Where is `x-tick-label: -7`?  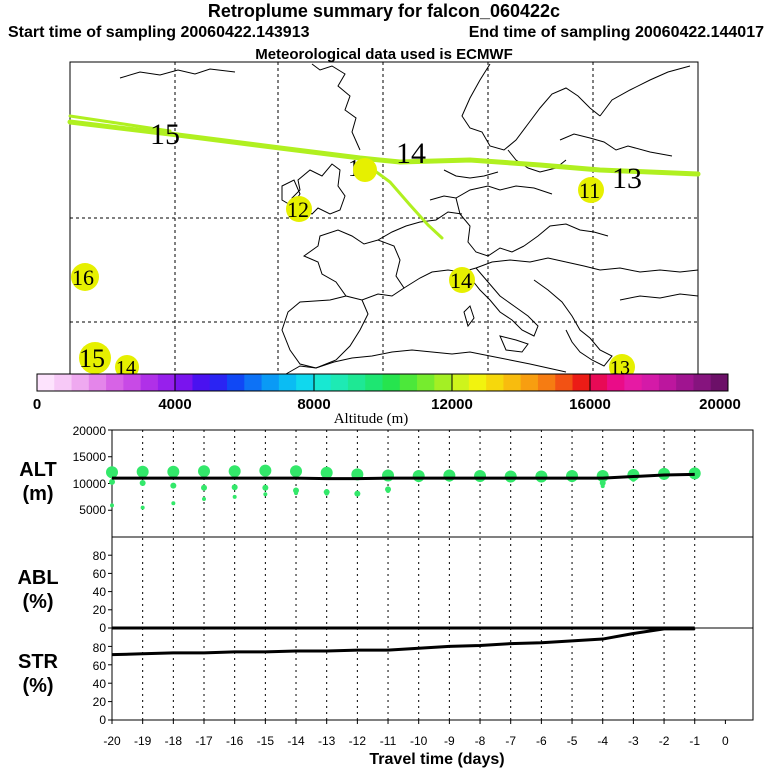 x-tick-label: -7 is located at coordinates (510, 741).